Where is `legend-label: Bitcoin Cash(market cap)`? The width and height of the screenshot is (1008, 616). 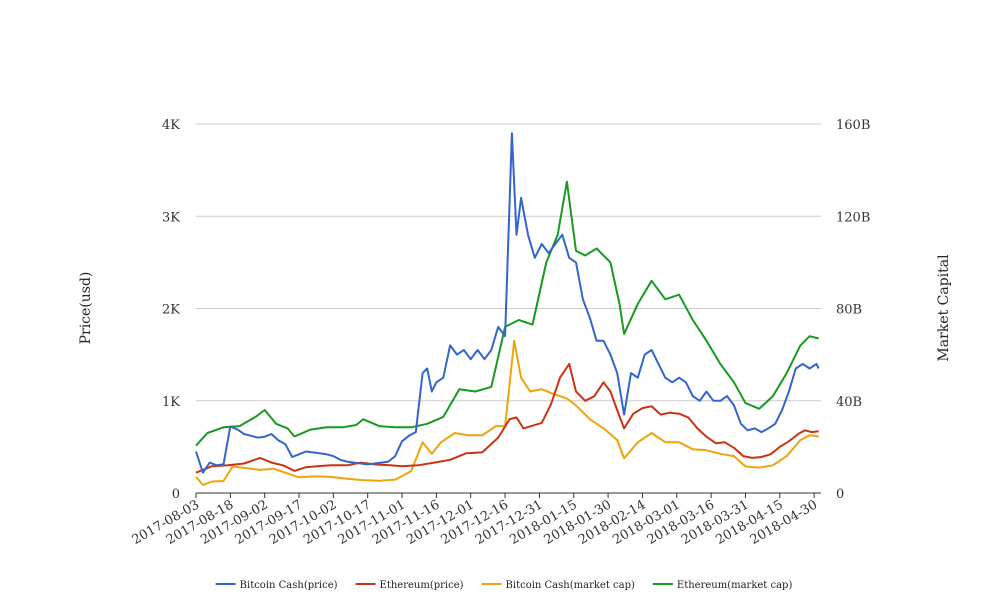
legend-label: Bitcoin Cash(market cap) is located at coordinates (570, 585).